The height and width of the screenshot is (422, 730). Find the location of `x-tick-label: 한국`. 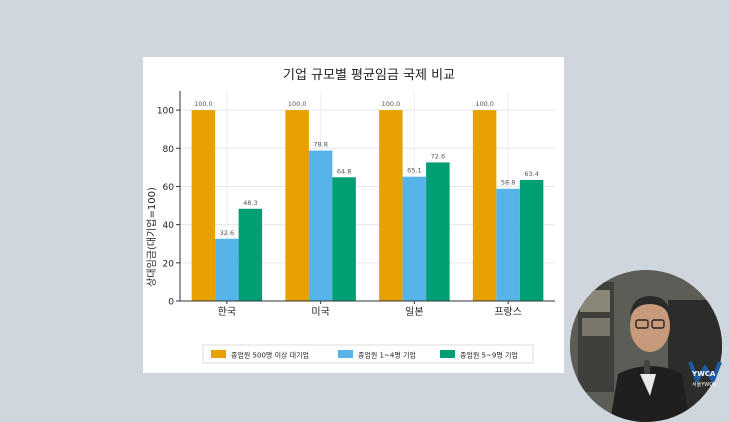

x-tick-label: 한국 is located at coordinates (227, 312).